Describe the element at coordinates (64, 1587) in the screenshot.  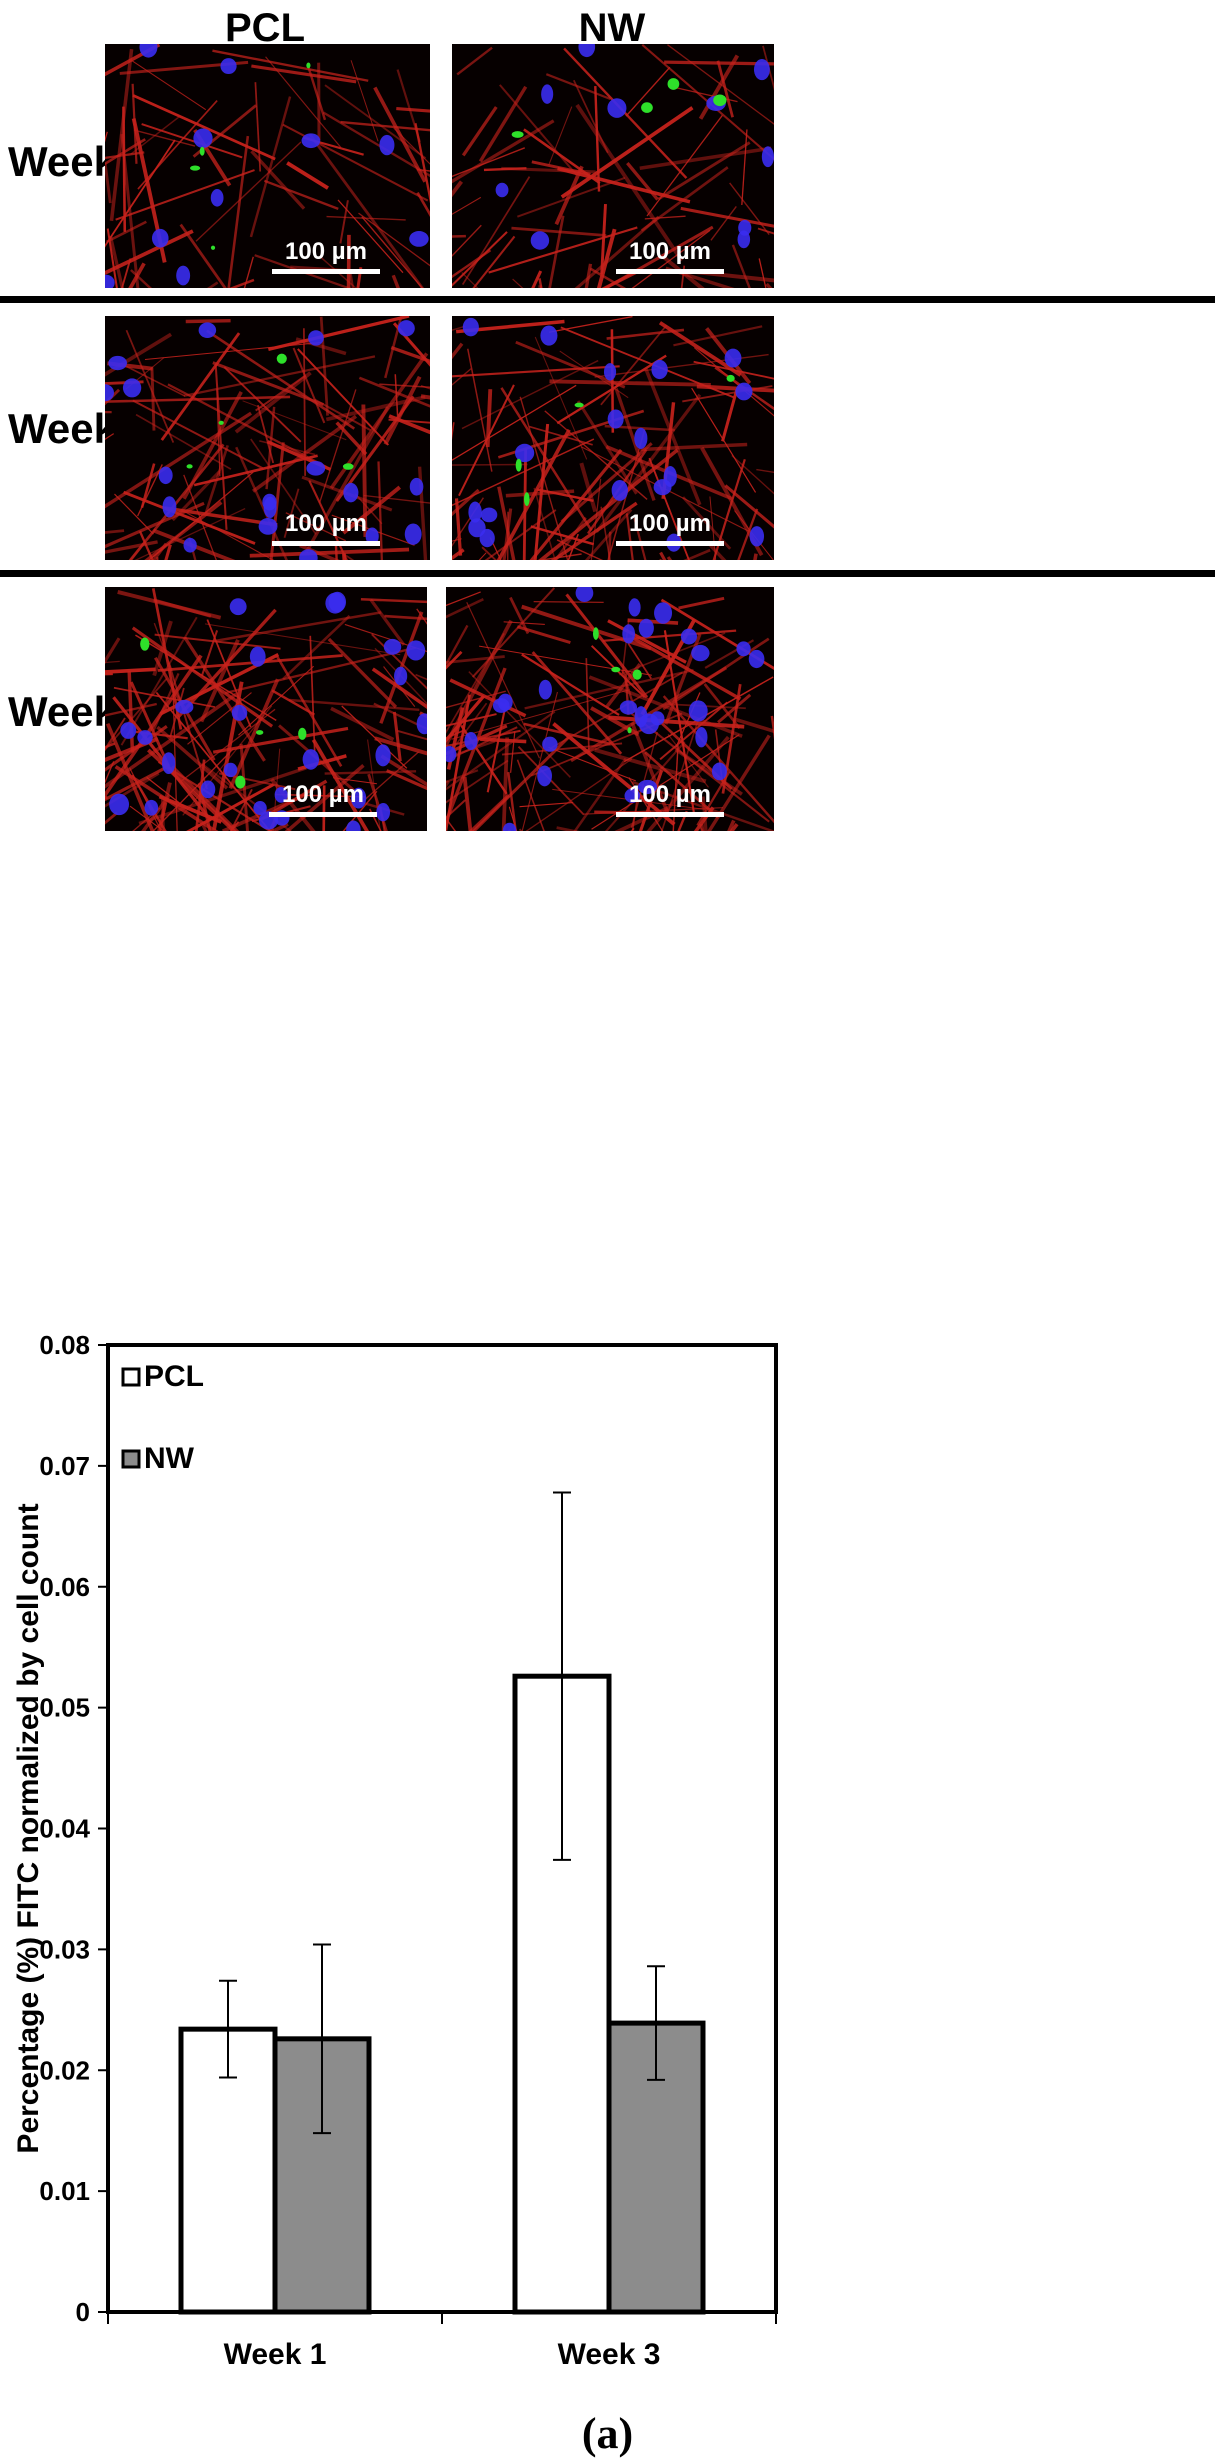
I see `y-tick-label: 0.06` at that location.